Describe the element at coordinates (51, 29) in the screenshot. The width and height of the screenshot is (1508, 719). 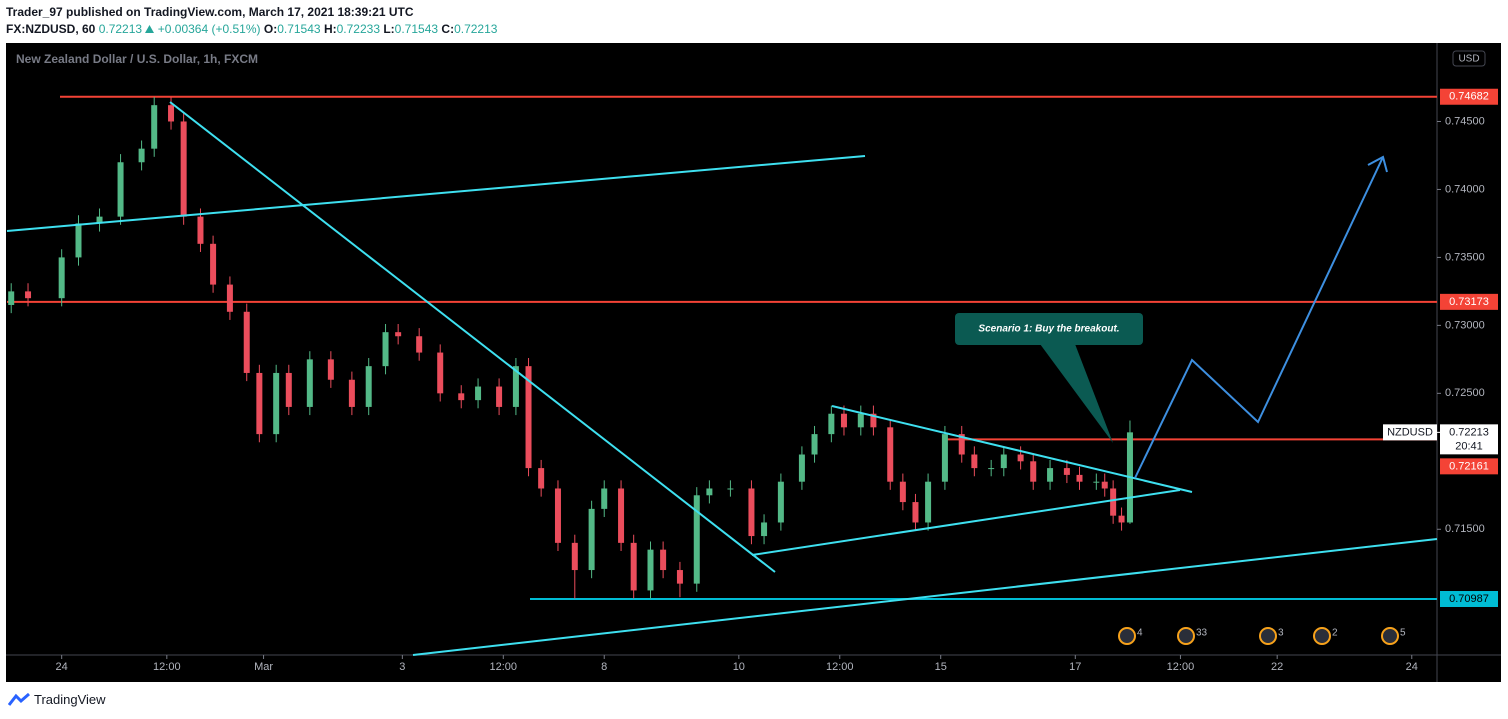
I see `symbol: FX:NZDUSD, 60` at that location.